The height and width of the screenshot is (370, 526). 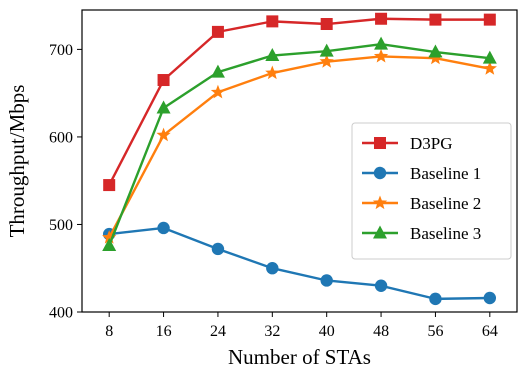 I want to click on y-tick-label: 400, so click(x=61, y=313).